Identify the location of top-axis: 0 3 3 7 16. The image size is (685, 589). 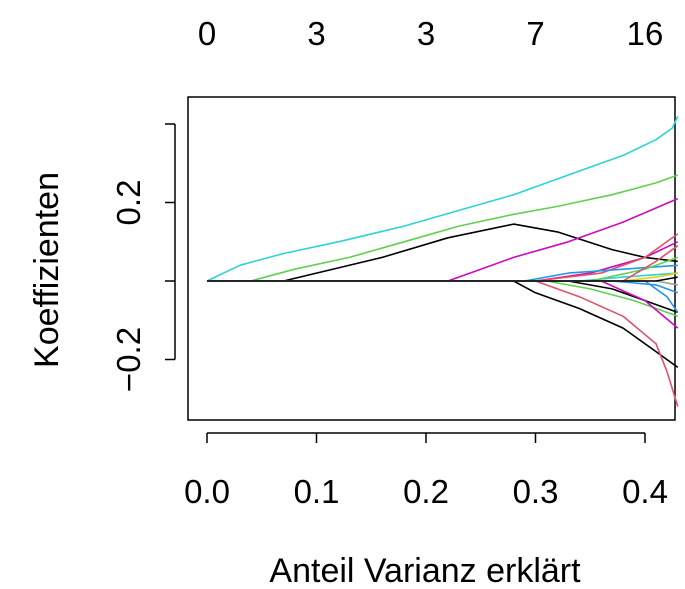
(431, 33).